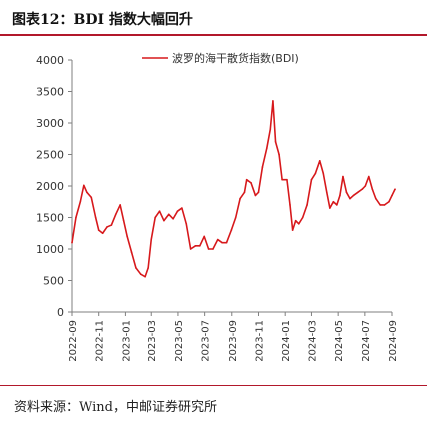  Describe the element at coordinates (213, 35) in the screenshot. I see `header-rule` at that location.